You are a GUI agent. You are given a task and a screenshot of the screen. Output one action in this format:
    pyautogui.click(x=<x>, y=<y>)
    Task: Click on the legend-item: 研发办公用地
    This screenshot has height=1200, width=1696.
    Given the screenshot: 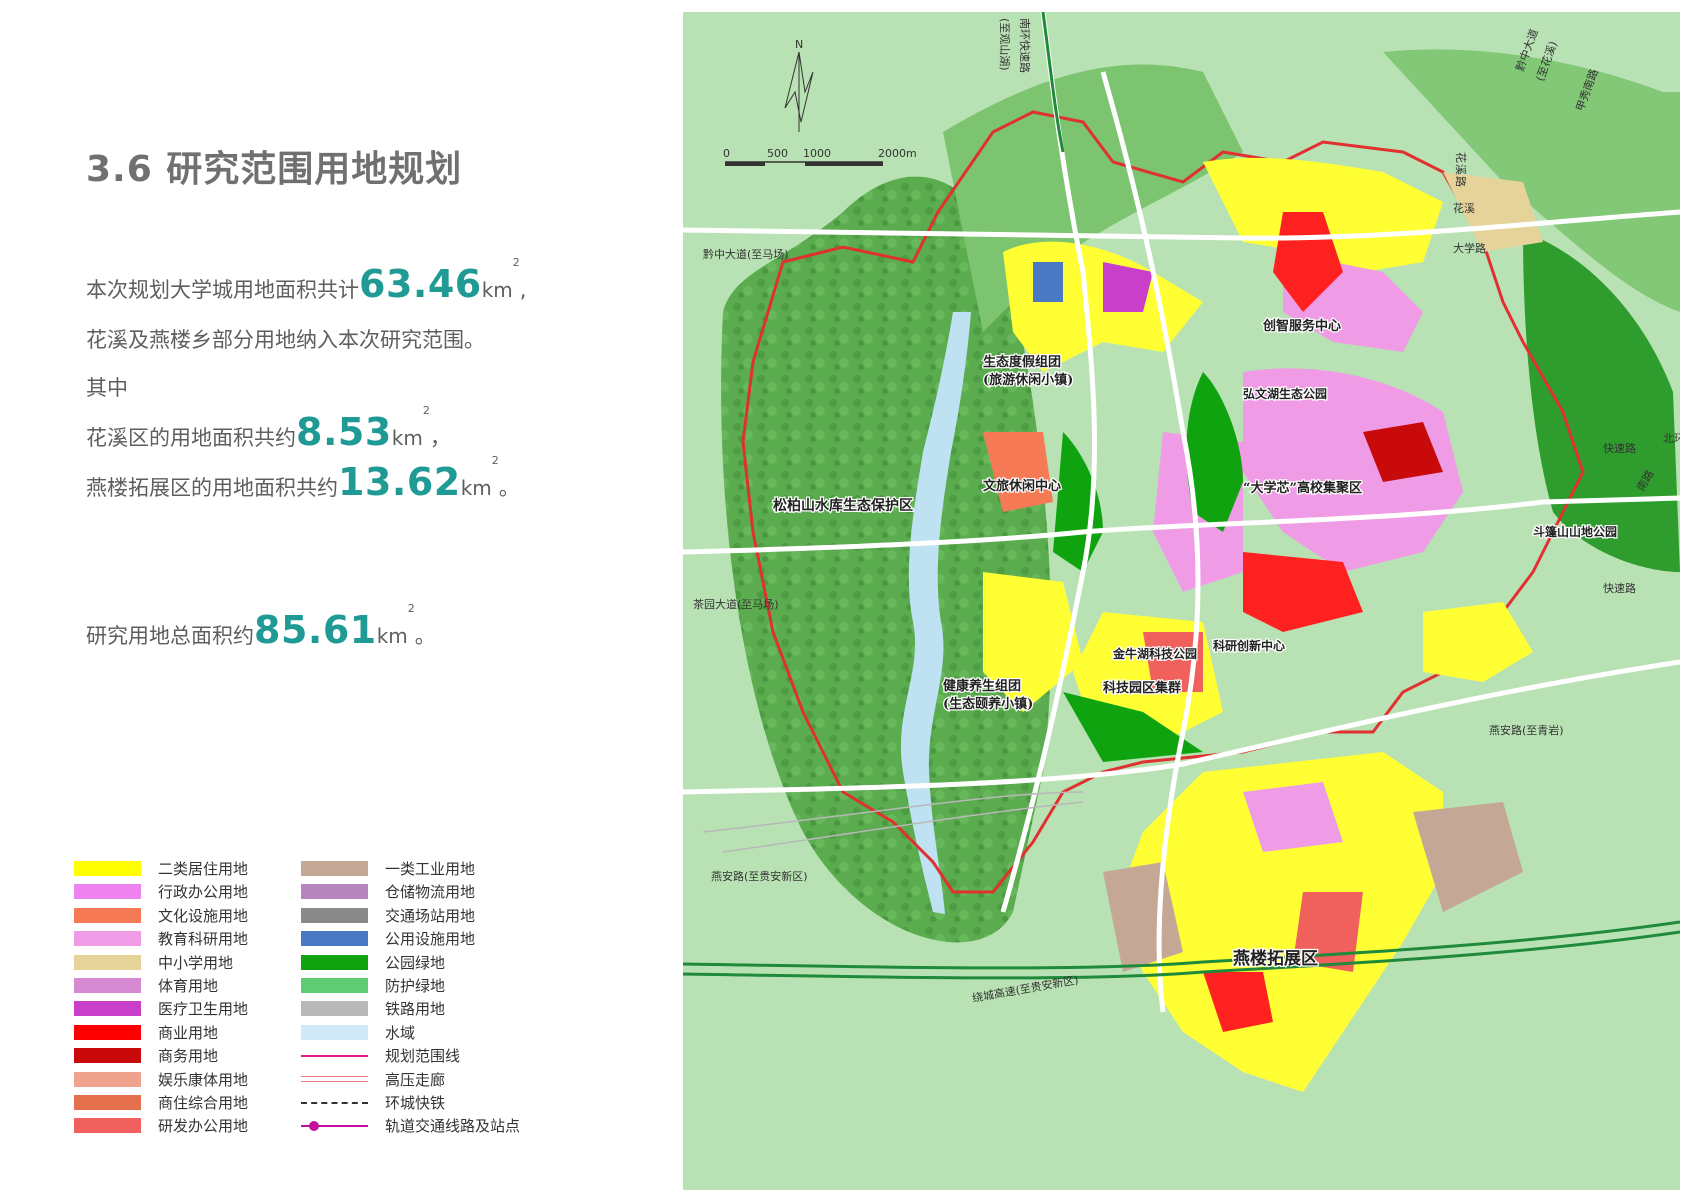 What is the action you would take?
    pyautogui.click(x=189, y=1125)
    